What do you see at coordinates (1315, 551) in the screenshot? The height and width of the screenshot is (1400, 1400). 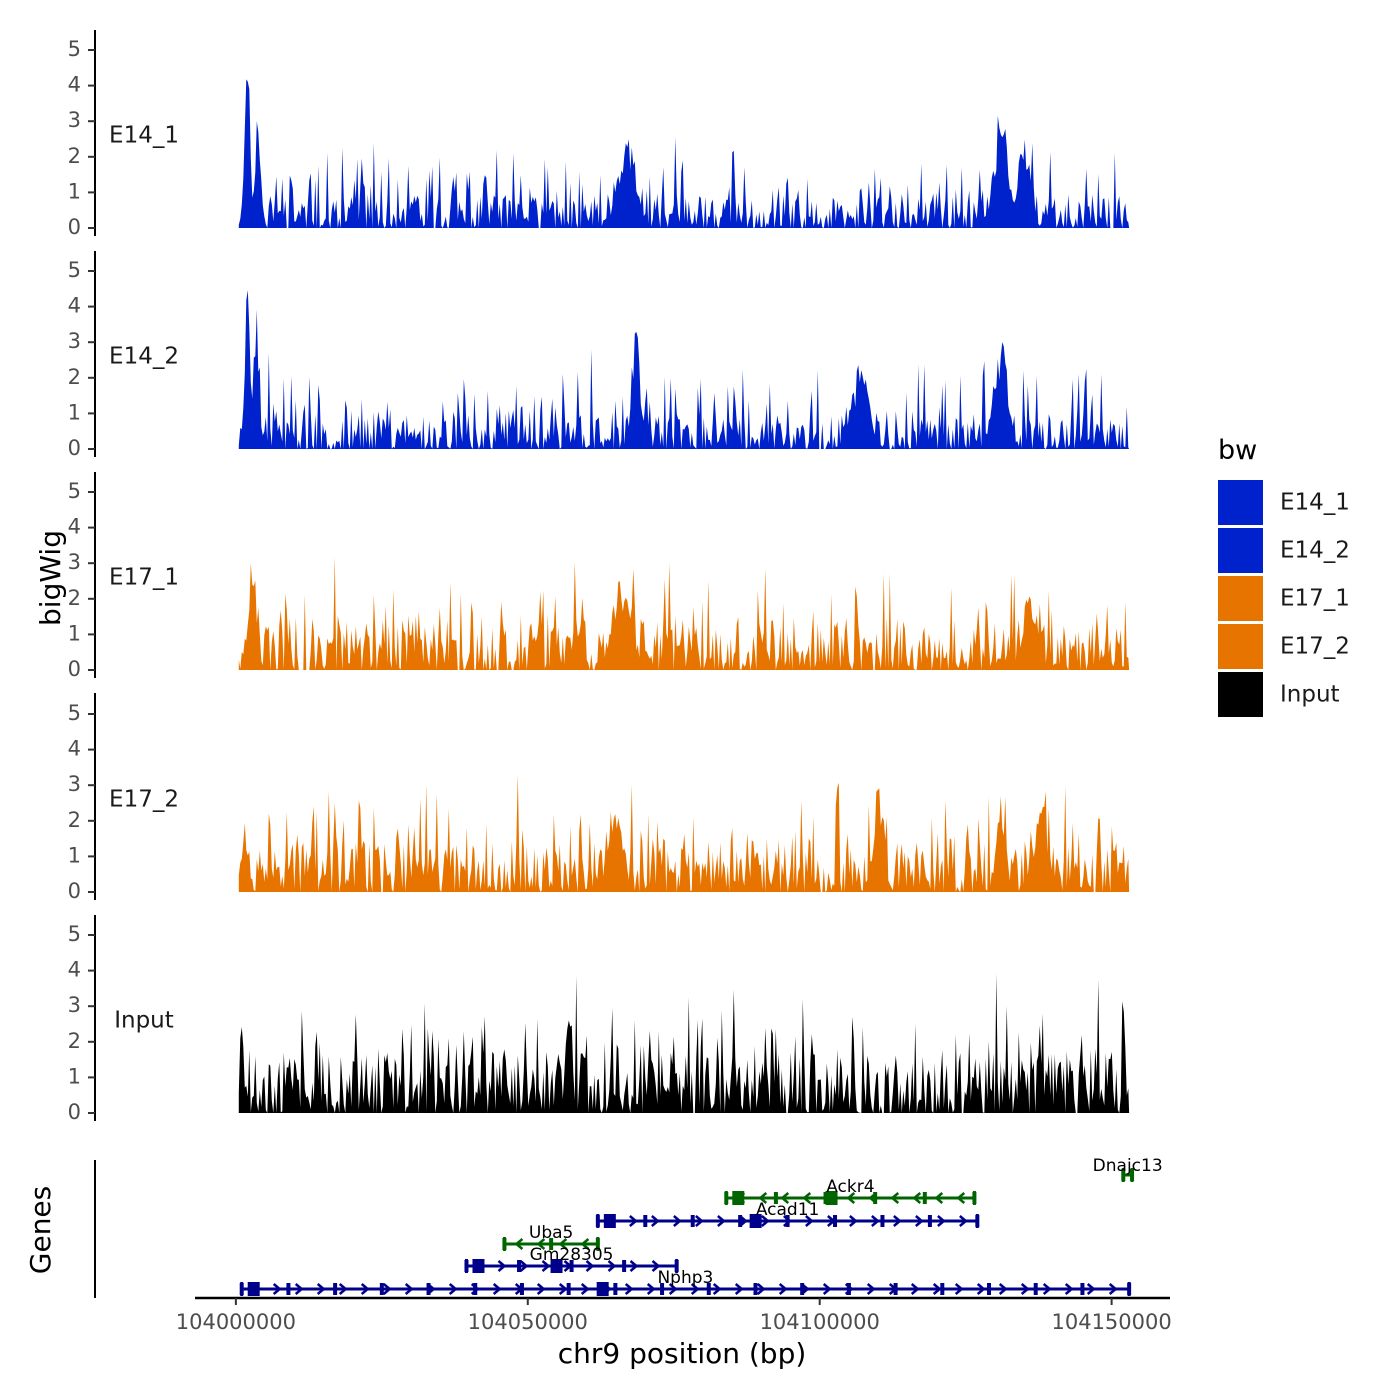 I see `legend-label: E14_2` at bounding box center [1315, 551].